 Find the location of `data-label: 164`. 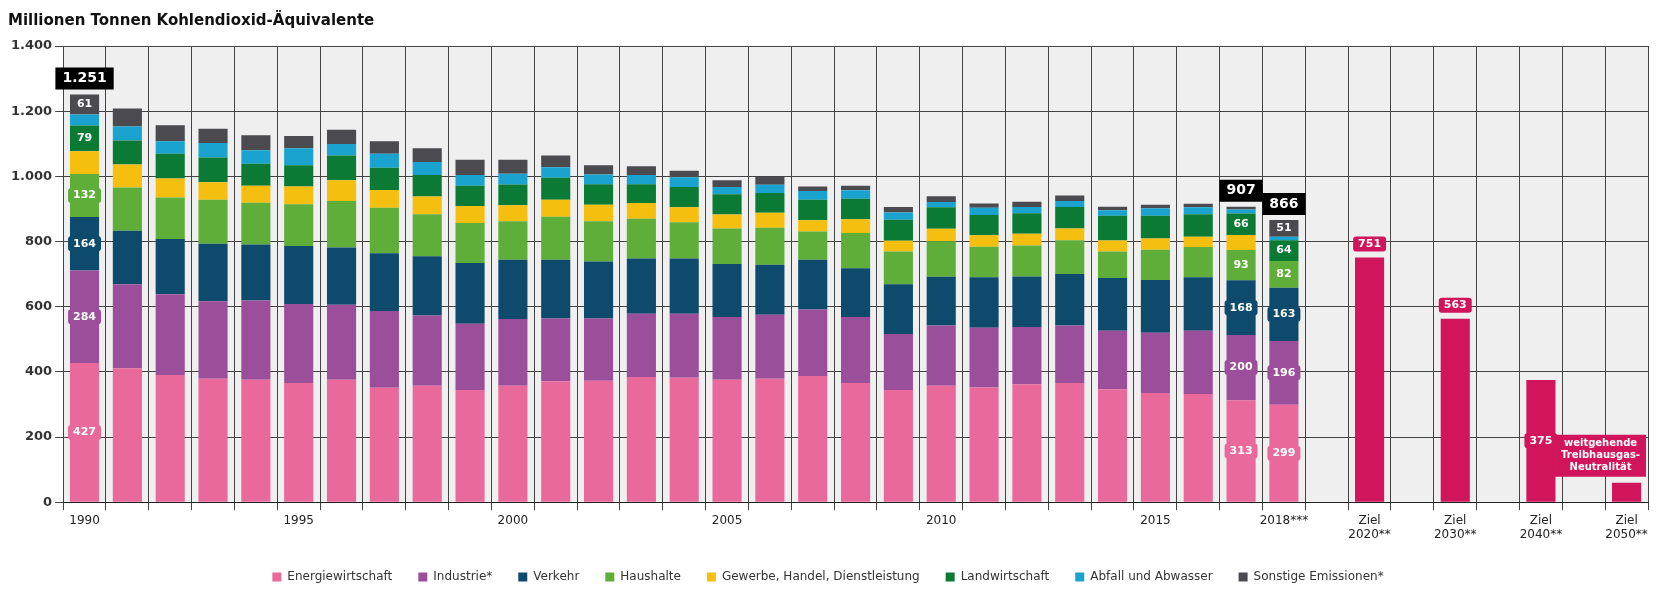

data-label: 164 is located at coordinates (85, 243).